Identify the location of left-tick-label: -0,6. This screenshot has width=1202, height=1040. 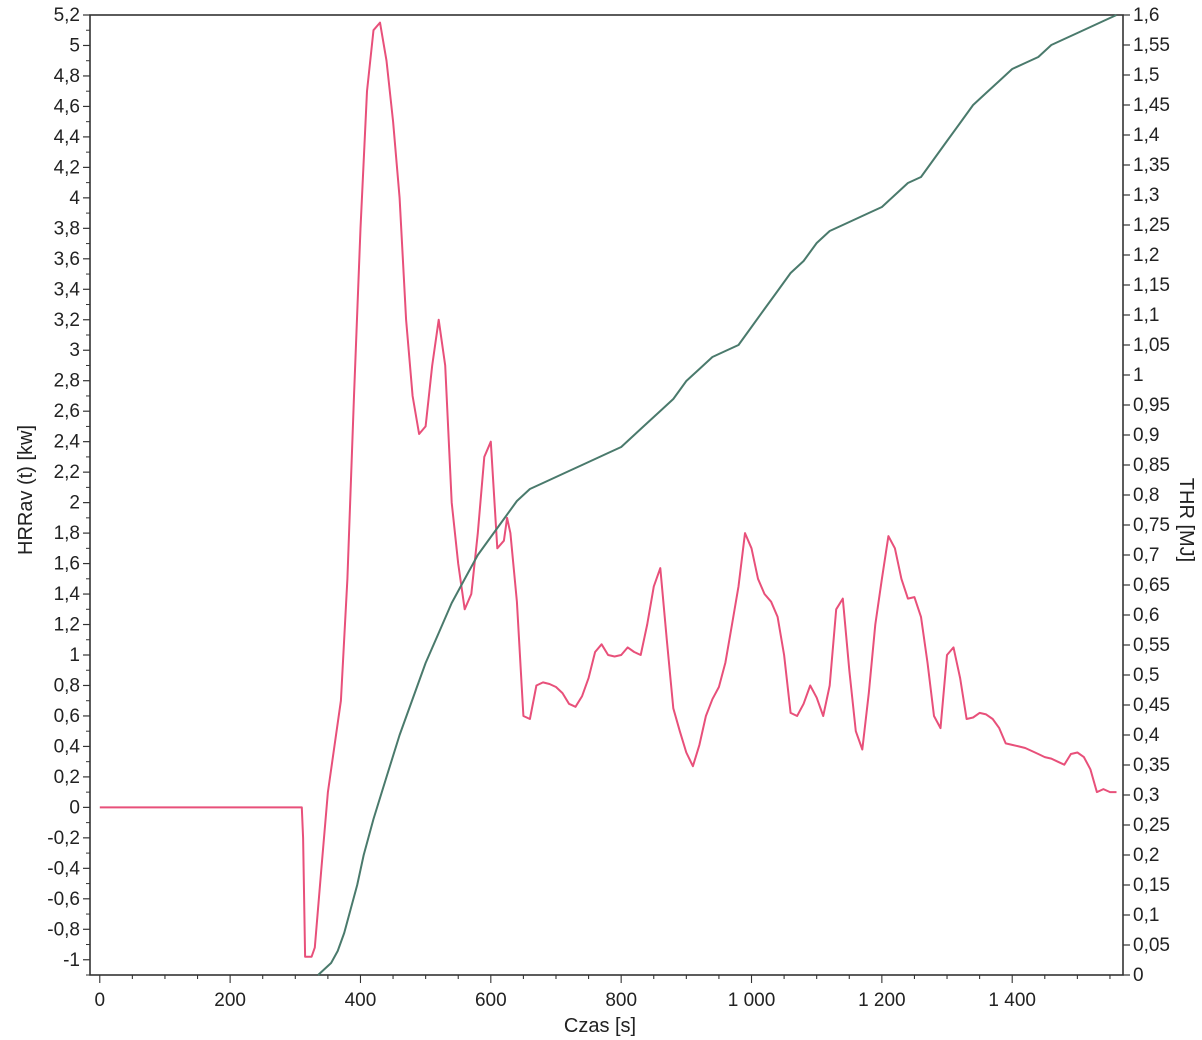
(63, 899).